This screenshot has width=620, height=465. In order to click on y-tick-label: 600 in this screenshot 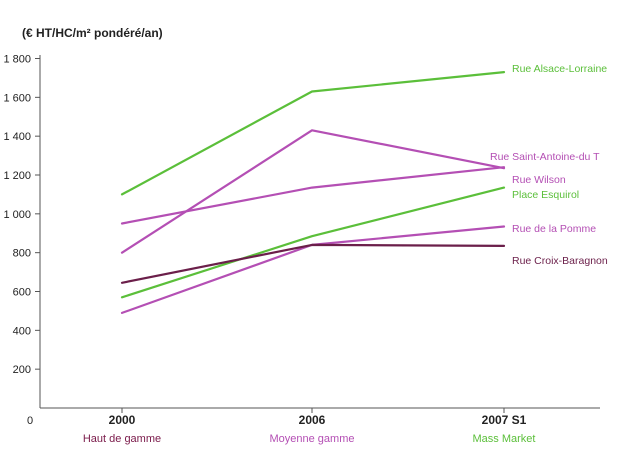, I will do `click(22, 293)`.